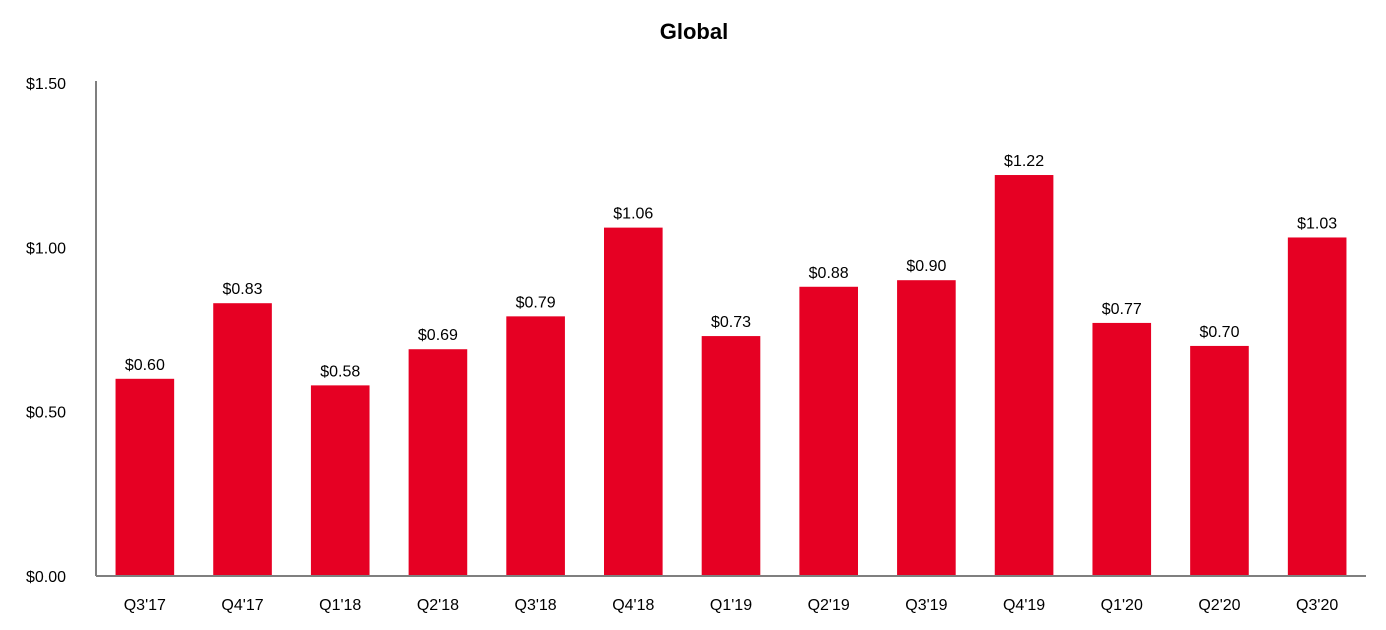 The width and height of the screenshot is (1386, 630). I want to click on y-tick-label: $1.00, so click(46, 248).